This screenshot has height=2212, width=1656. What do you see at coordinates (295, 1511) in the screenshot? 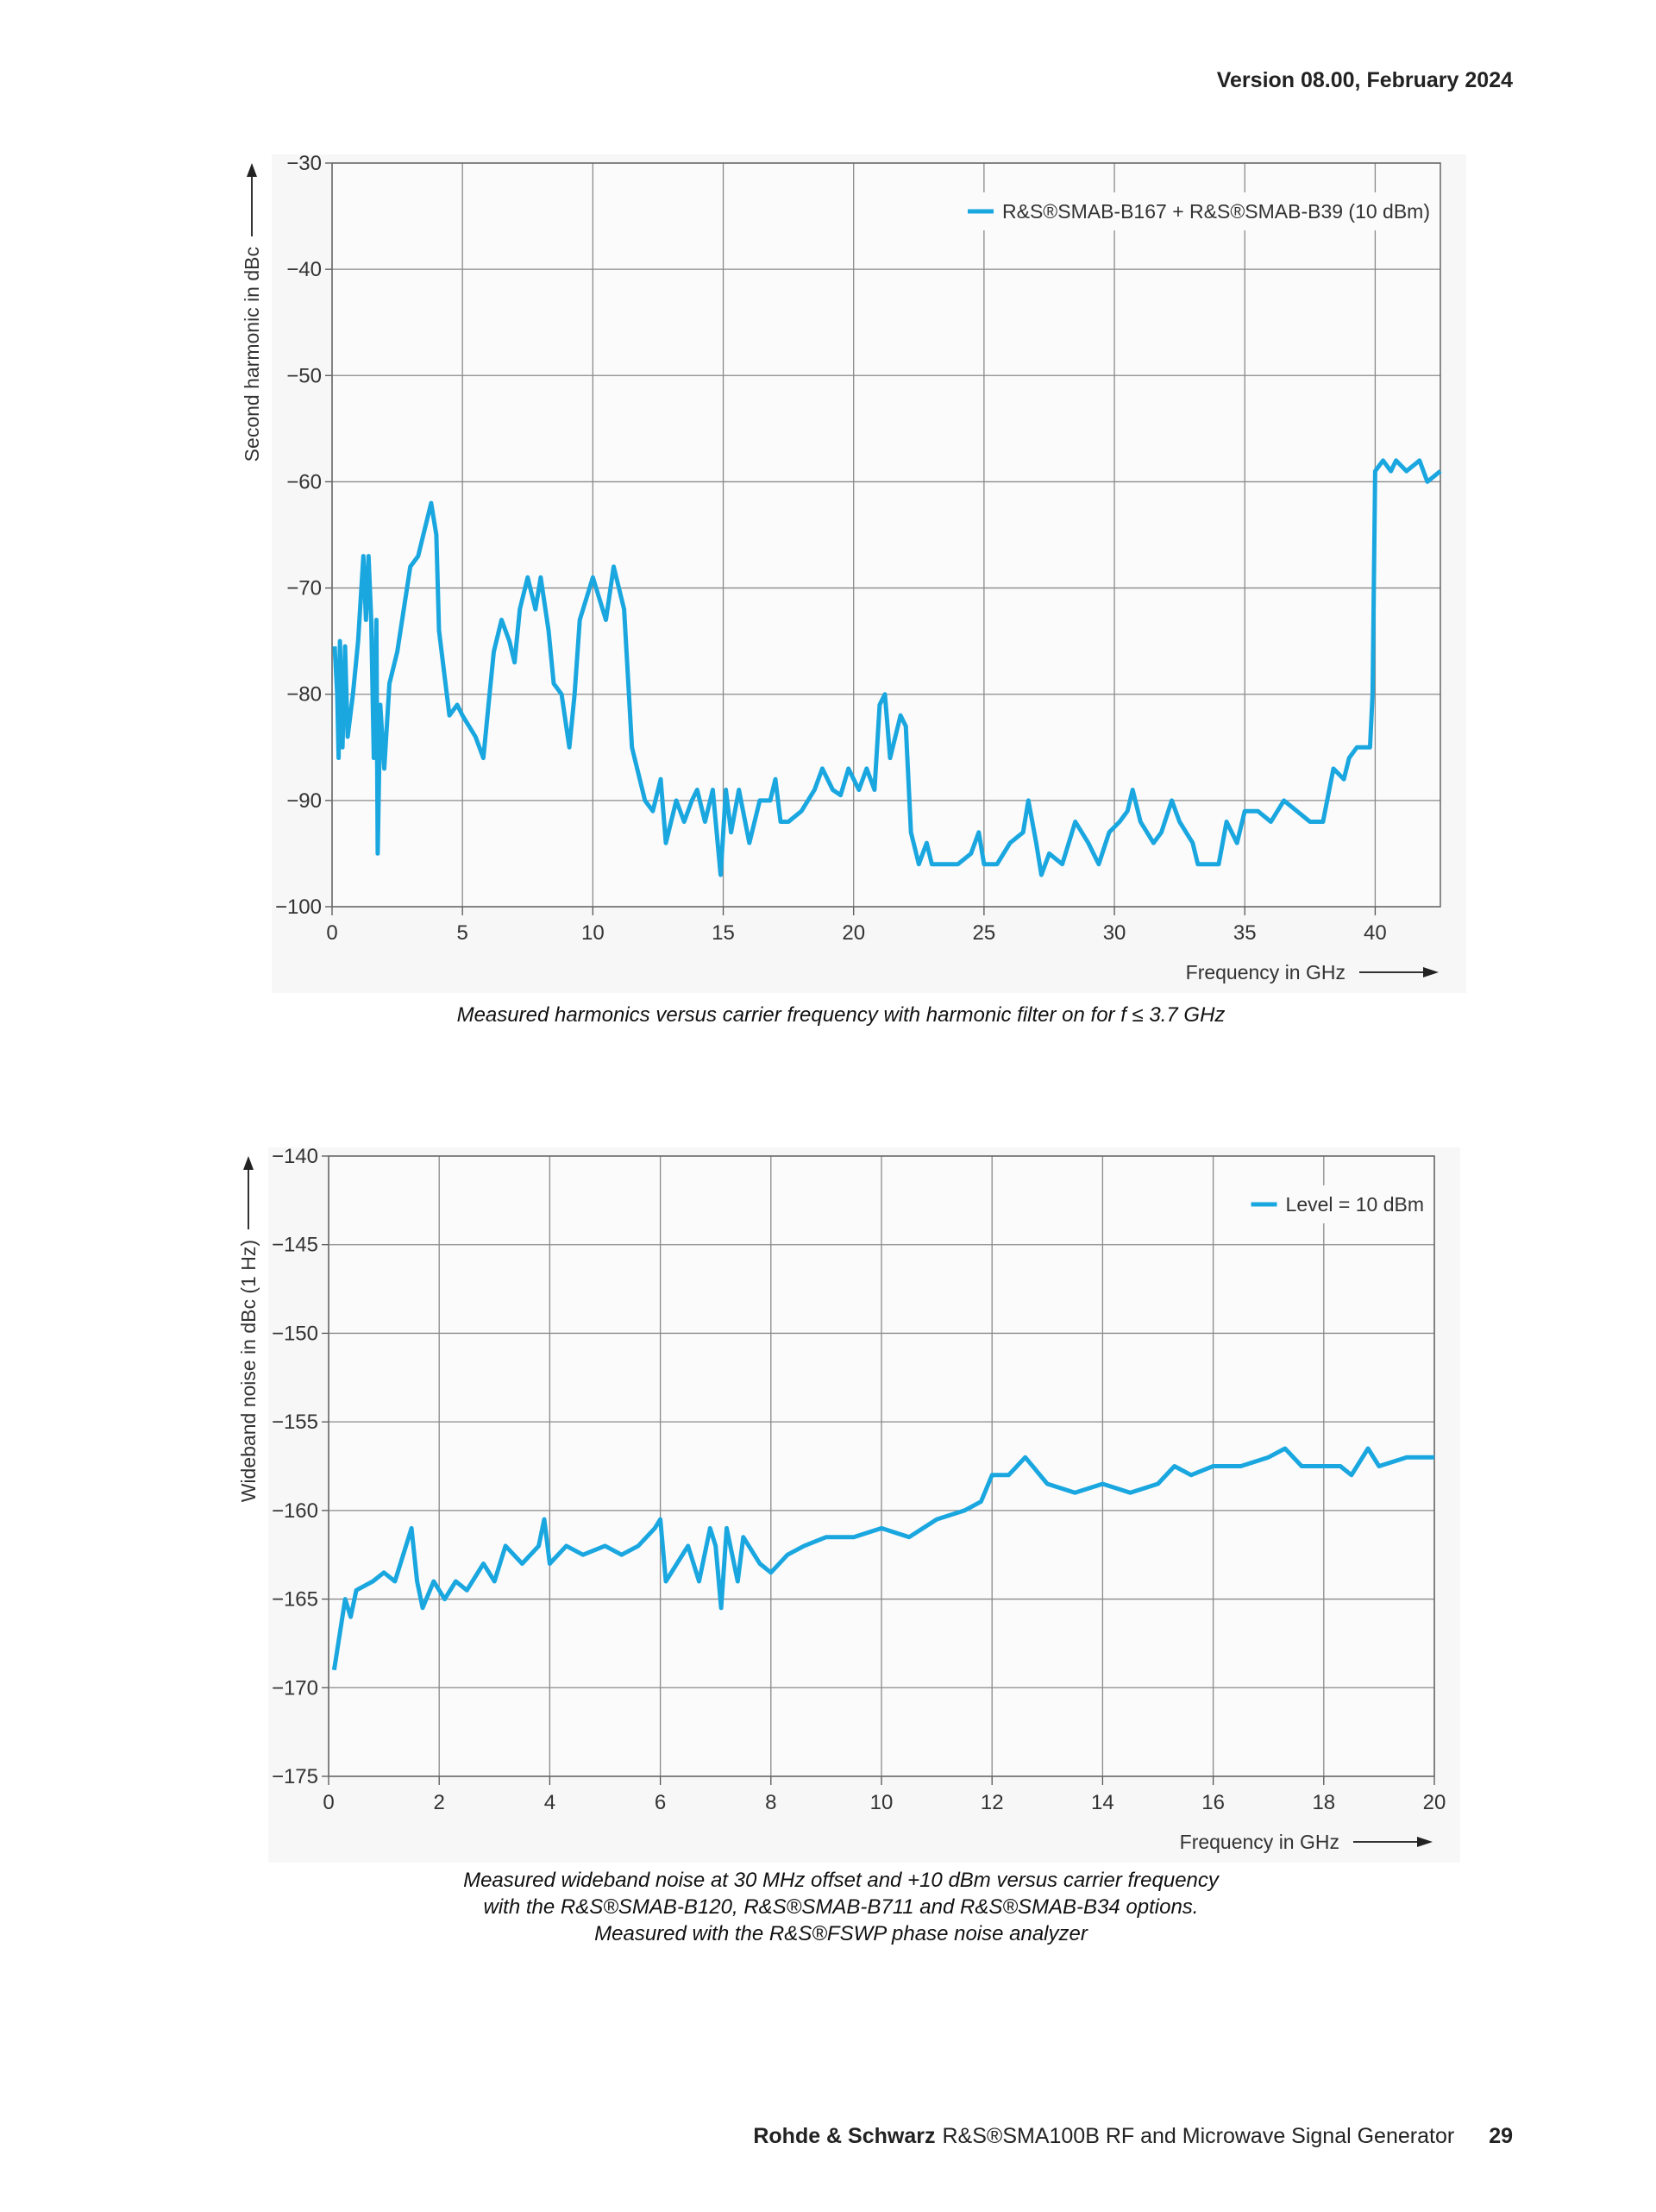
I see `y-tick-label: −160` at bounding box center [295, 1511].